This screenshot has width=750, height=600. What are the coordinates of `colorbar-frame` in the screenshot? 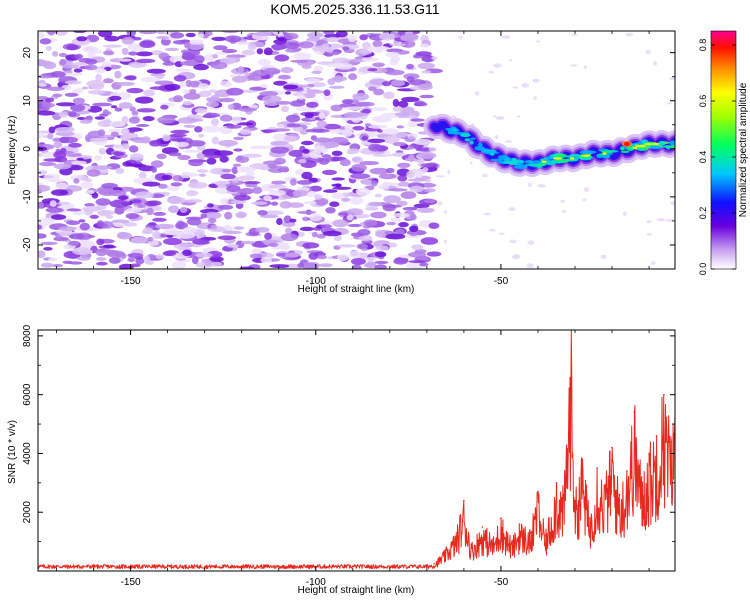 It's located at (723, 150).